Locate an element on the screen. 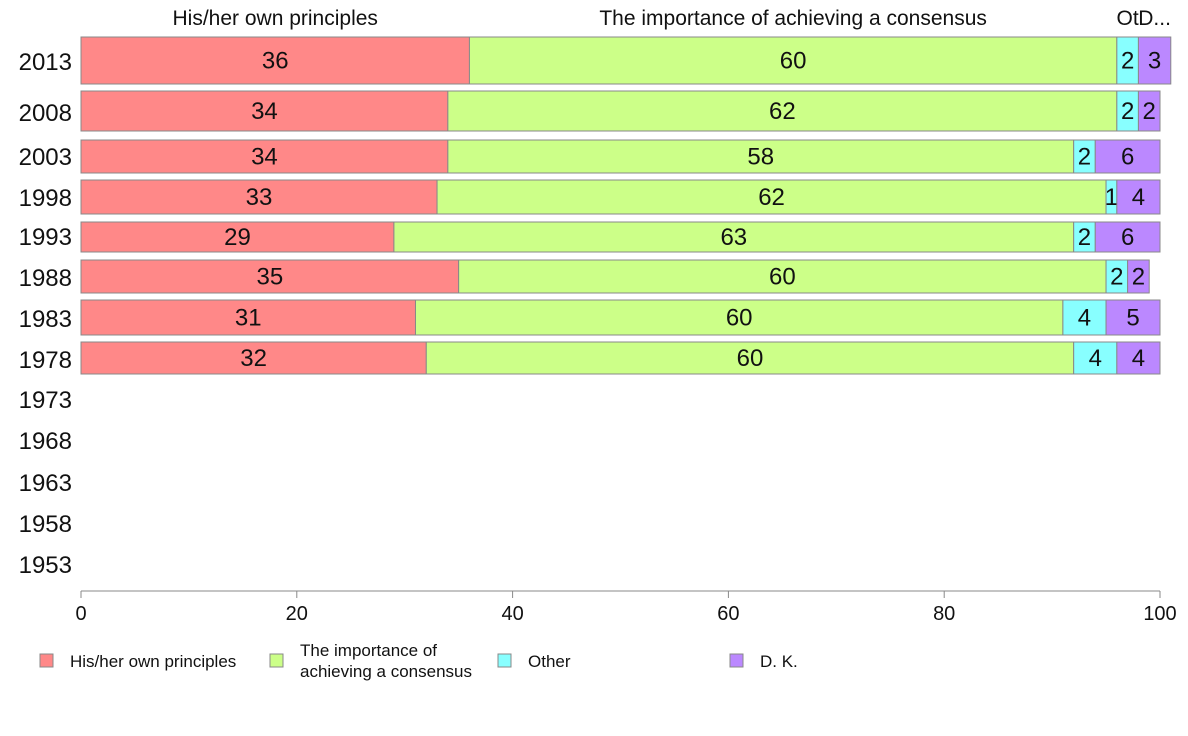  year-label: 1963 is located at coordinates (45, 483).